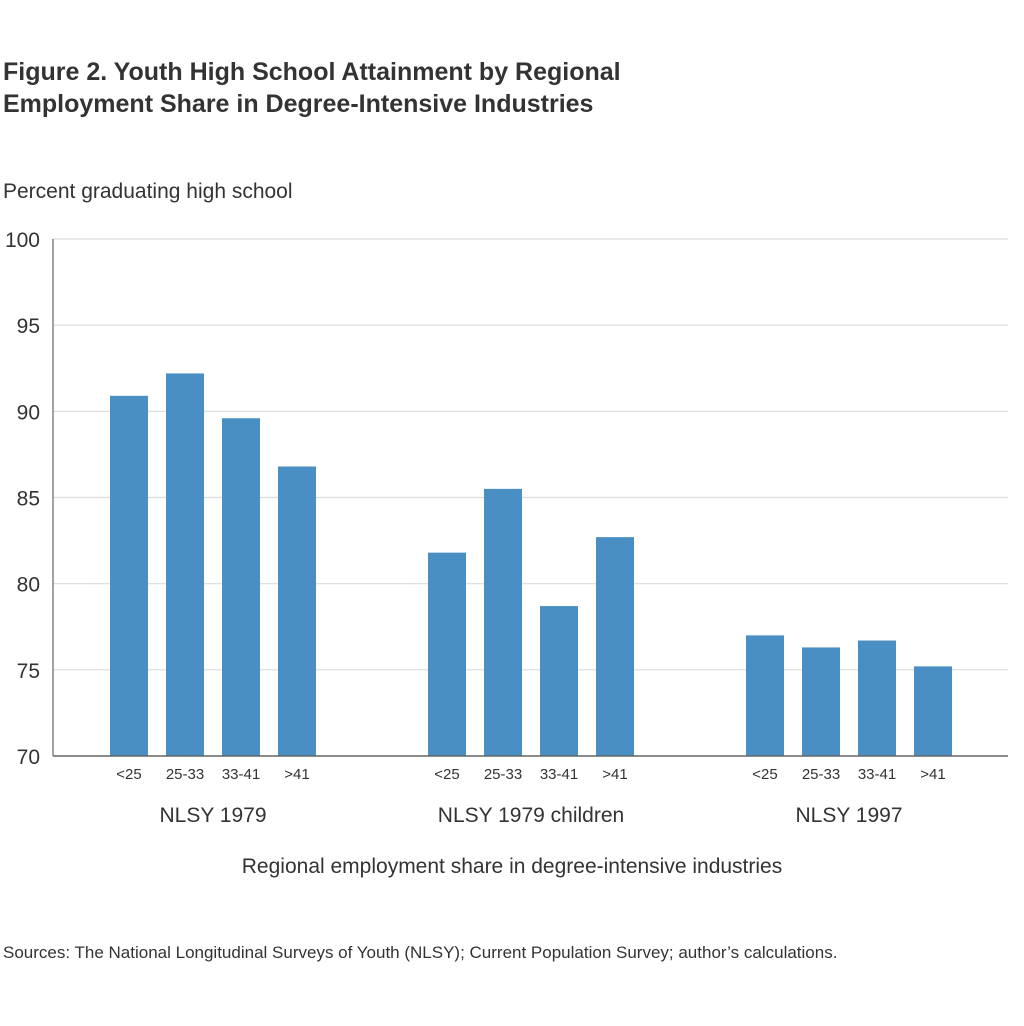 The width and height of the screenshot is (1024, 1026). Describe the element at coordinates (148, 191) in the screenshot. I see `y-axis-label: Percent graduating high school` at that location.